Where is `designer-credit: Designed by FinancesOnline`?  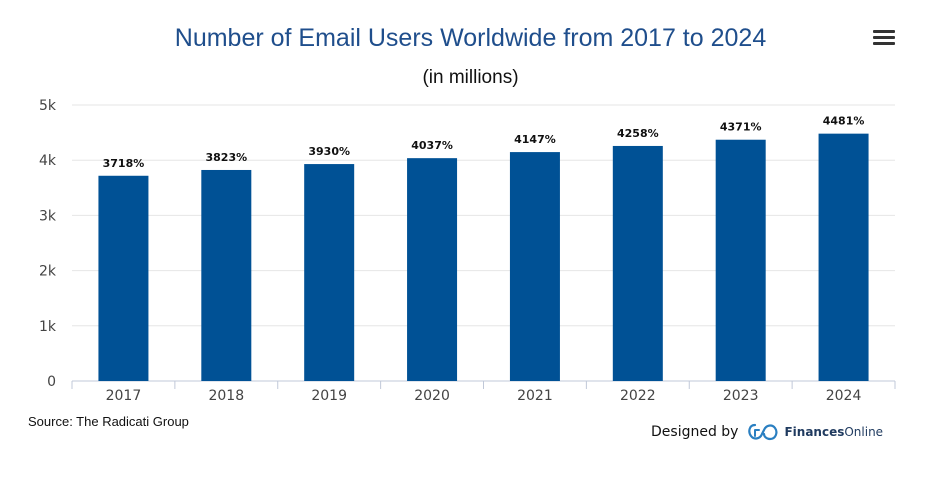 designer-credit: Designed by FinancesOnline is located at coordinates (767, 432).